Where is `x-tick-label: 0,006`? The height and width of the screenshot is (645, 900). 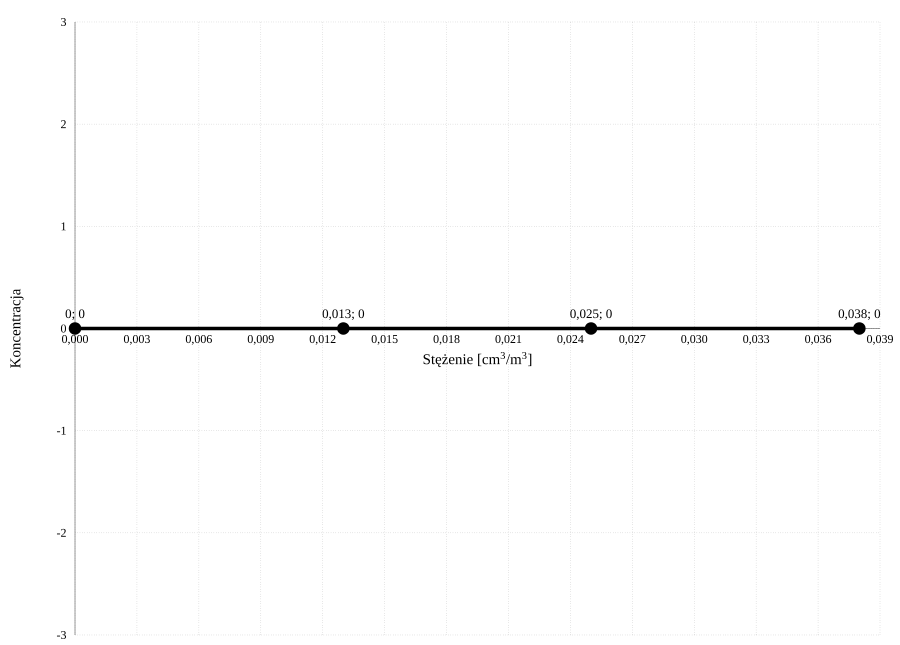
x-tick-label: 0,006 is located at coordinates (199, 340).